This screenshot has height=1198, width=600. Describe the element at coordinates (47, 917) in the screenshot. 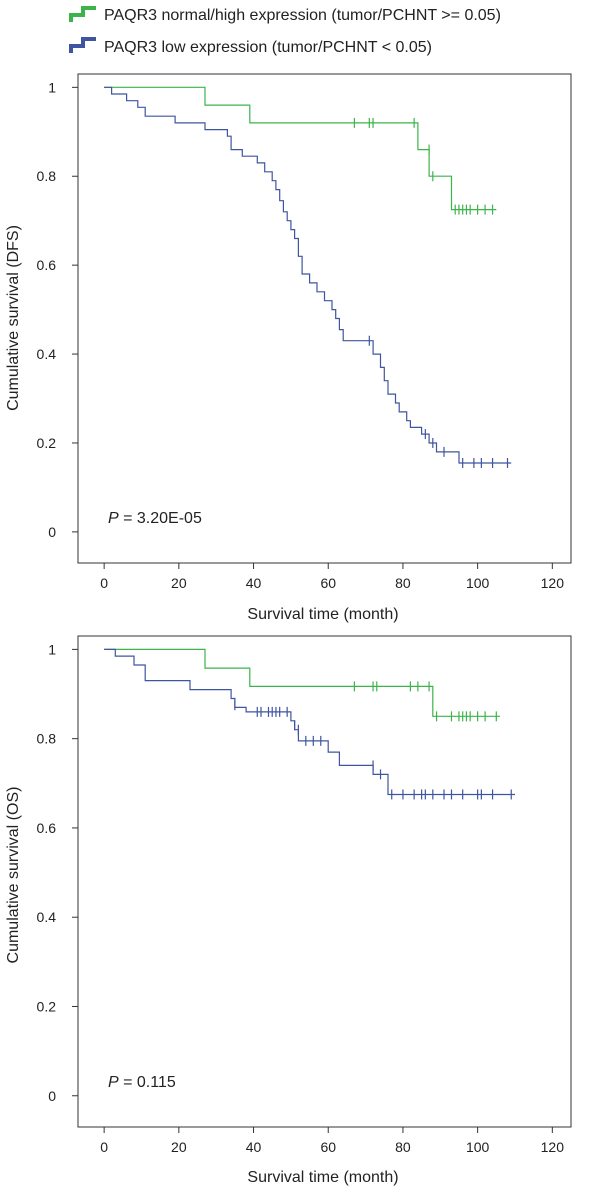

I see `os-y-tick-label: 0.4` at that location.